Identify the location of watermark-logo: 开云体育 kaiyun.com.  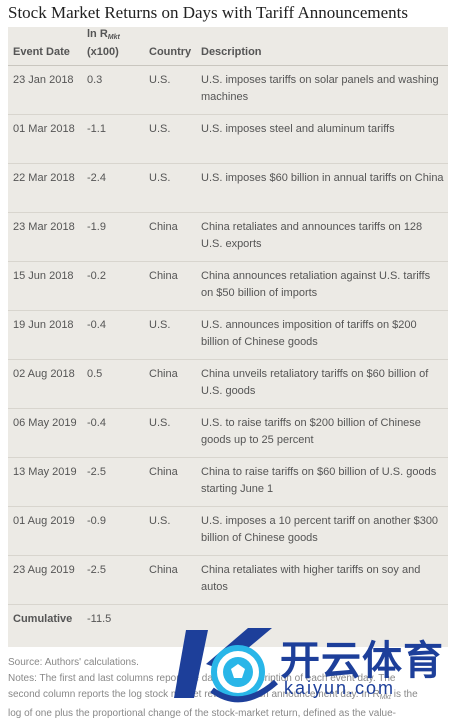
(311, 665).